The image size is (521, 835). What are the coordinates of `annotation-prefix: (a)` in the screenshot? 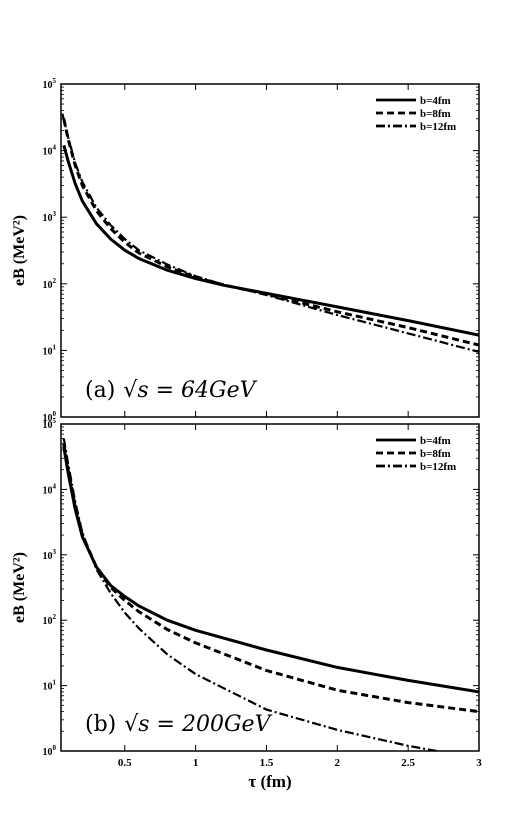 It's located at (100, 390).